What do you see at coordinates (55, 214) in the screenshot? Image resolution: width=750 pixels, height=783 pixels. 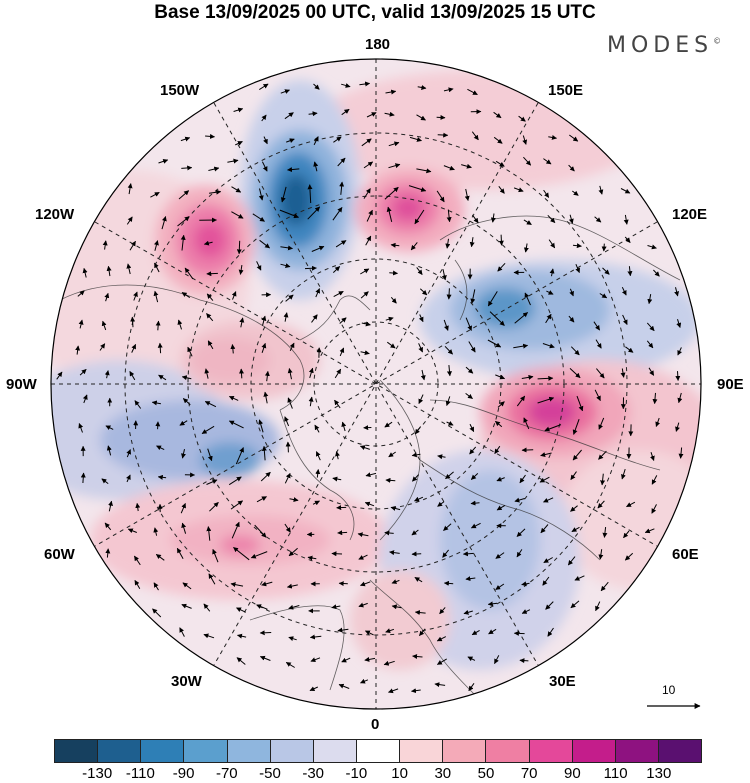 I see `lon-label-120w: 120W` at bounding box center [55, 214].